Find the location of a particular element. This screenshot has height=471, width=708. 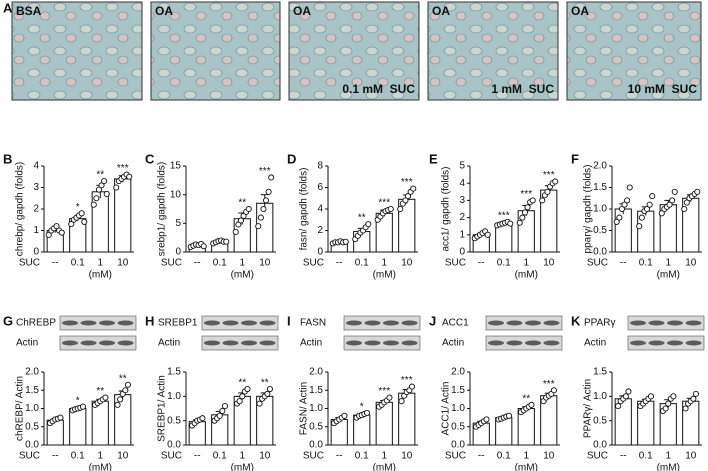

panel-letter: A is located at coordinates (8, 7).